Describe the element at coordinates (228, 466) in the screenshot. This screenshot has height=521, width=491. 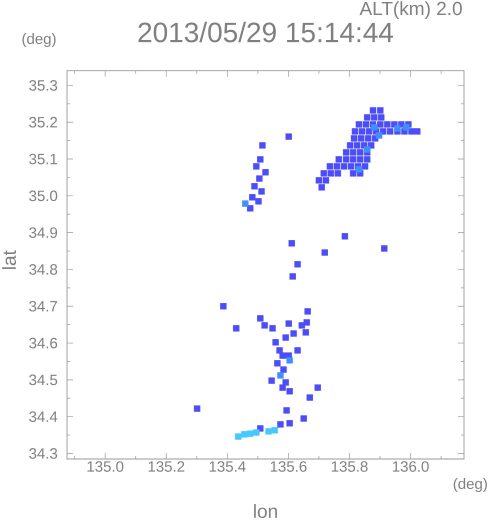
I see `x-tick-label: 135.4` at that location.